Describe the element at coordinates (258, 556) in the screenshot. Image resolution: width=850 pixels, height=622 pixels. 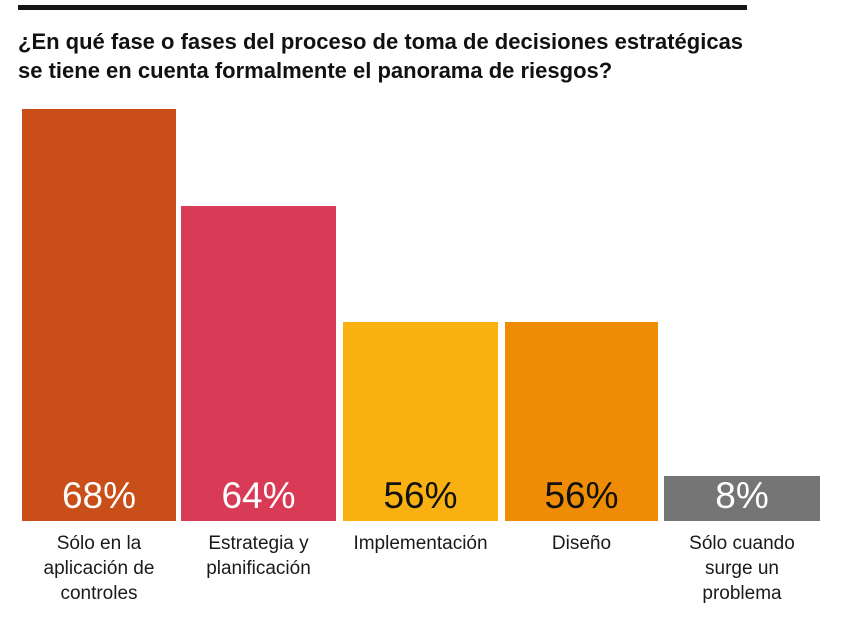
I see `bar-category-label-estrategia-planificacion: Estrategia y planificación` at that location.